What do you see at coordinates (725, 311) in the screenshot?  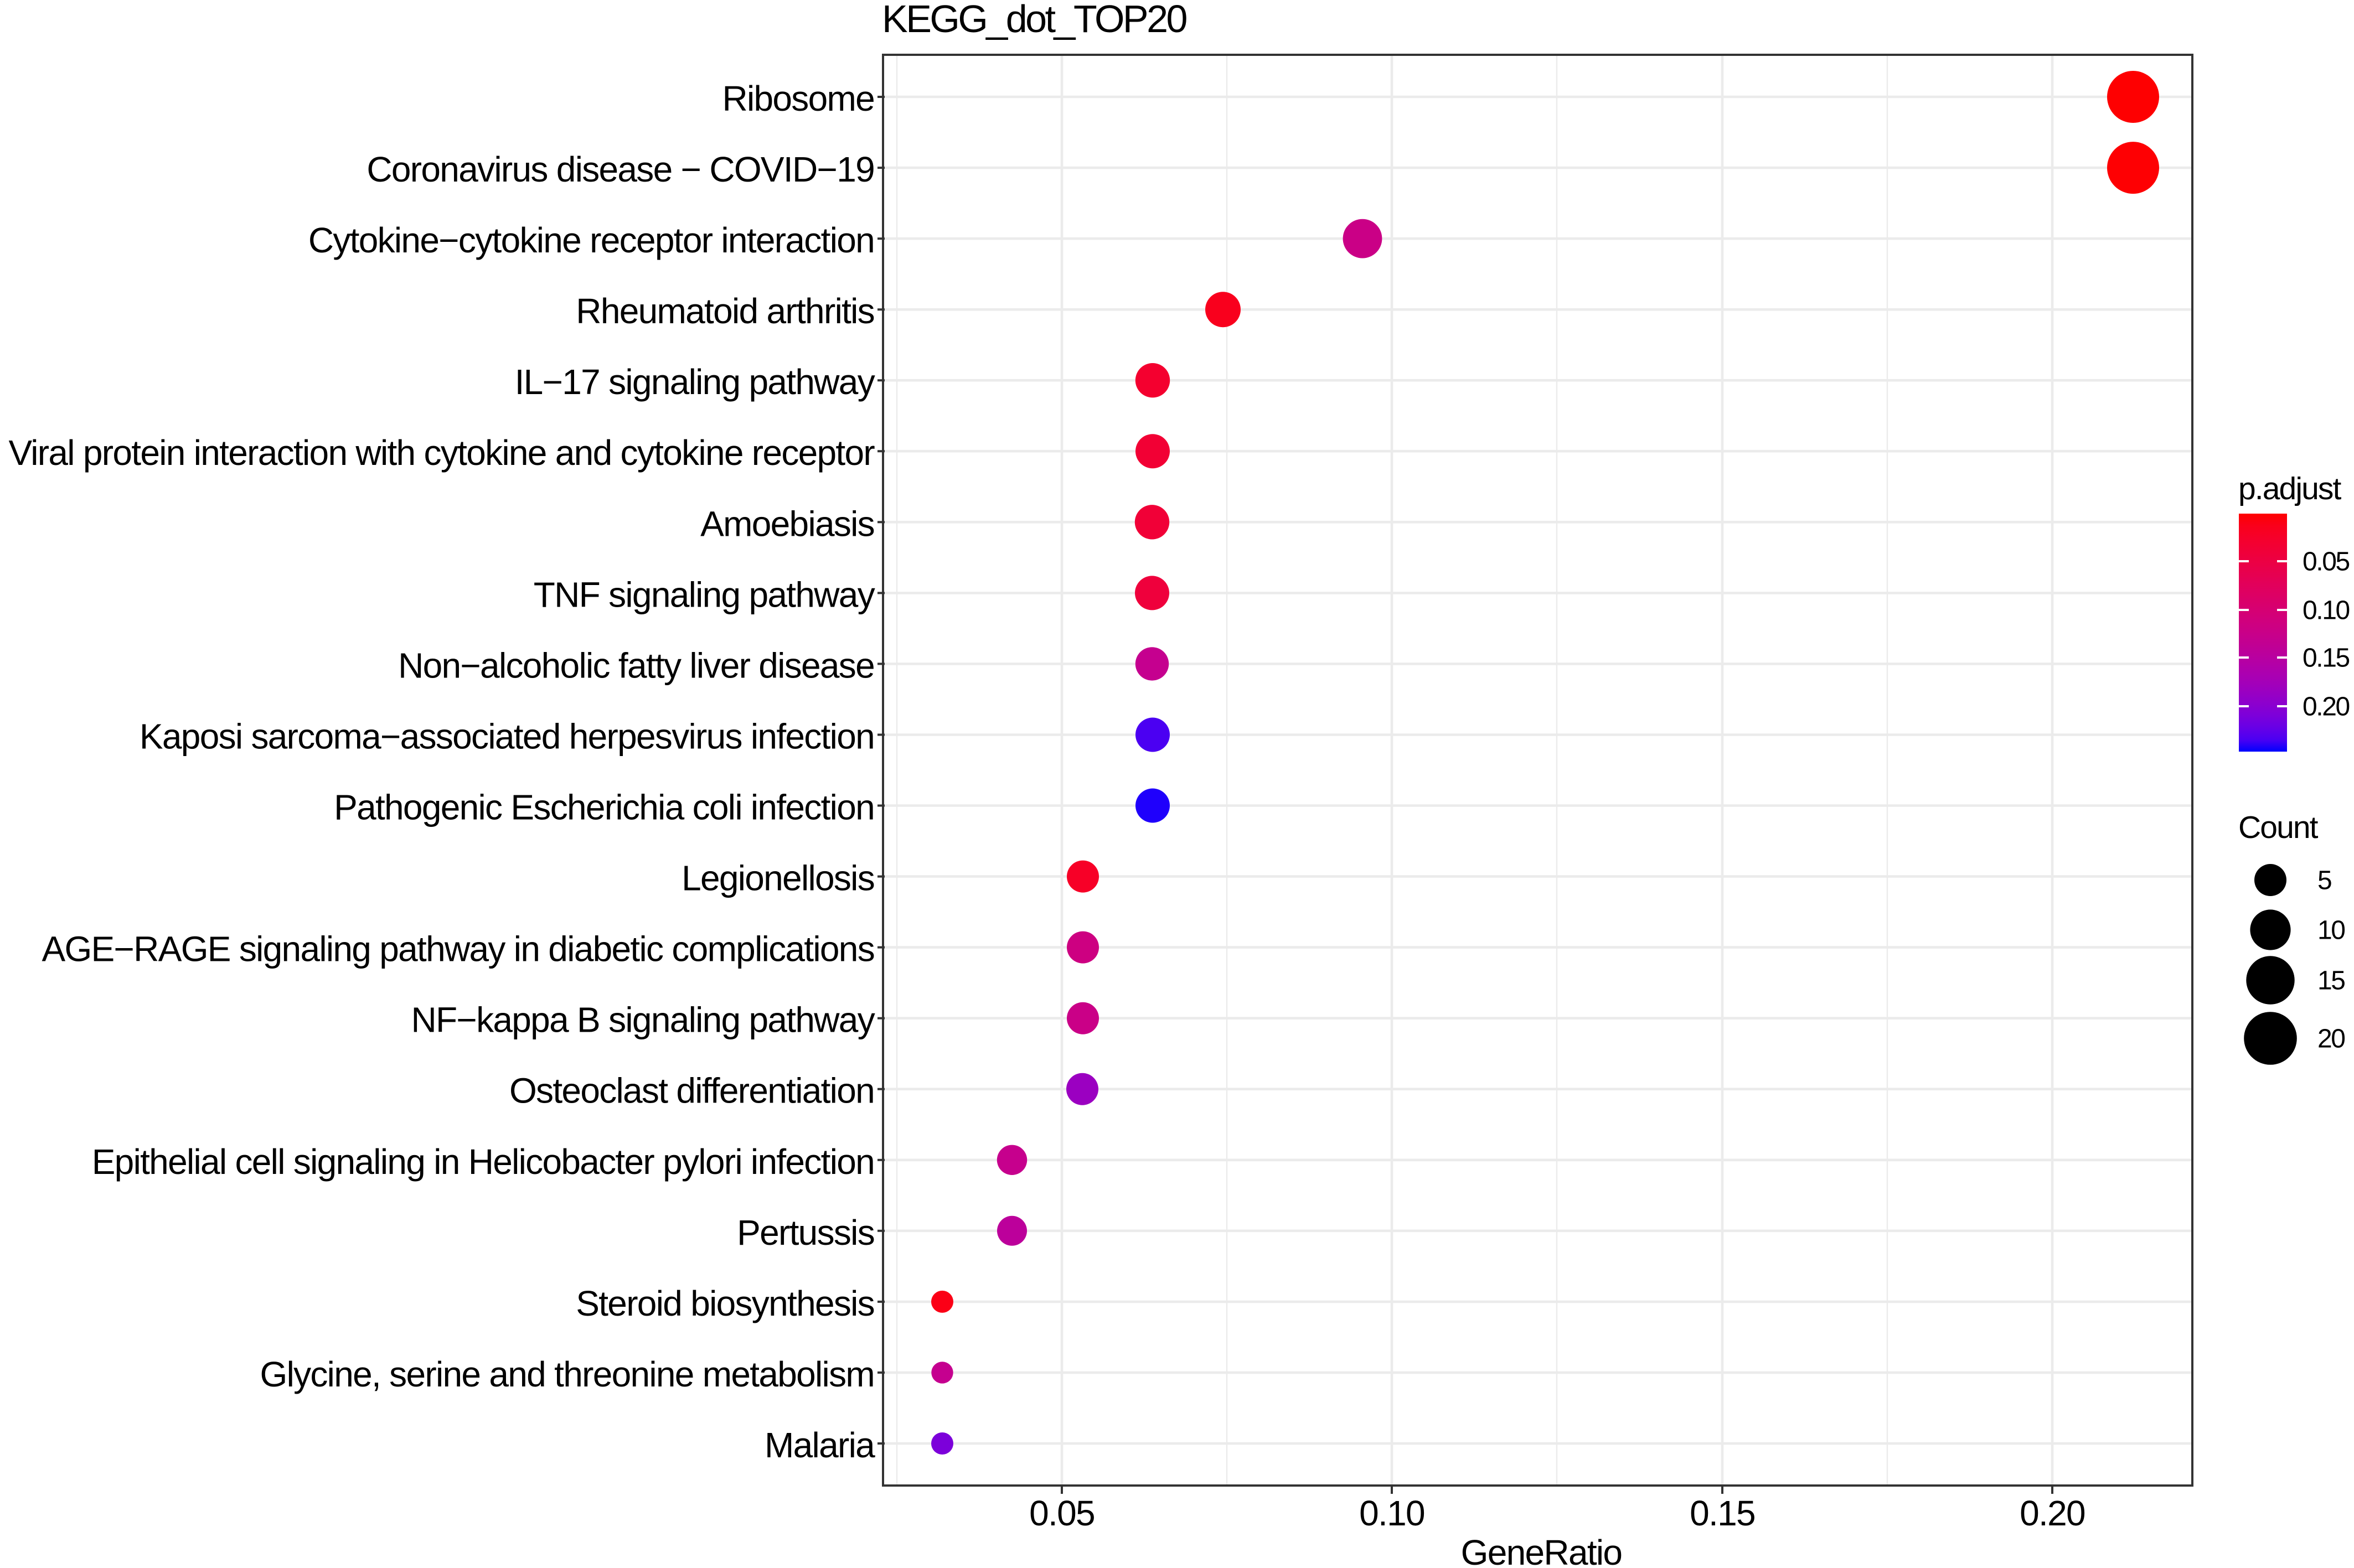 I see `svg-text: Rheumatoid arthritis` at bounding box center [725, 311].